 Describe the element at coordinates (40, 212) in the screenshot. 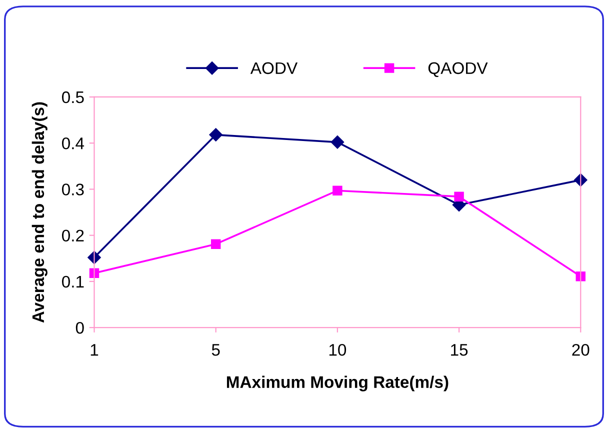

I see `y-axis-title: Average end to end delay(s)` at that location.